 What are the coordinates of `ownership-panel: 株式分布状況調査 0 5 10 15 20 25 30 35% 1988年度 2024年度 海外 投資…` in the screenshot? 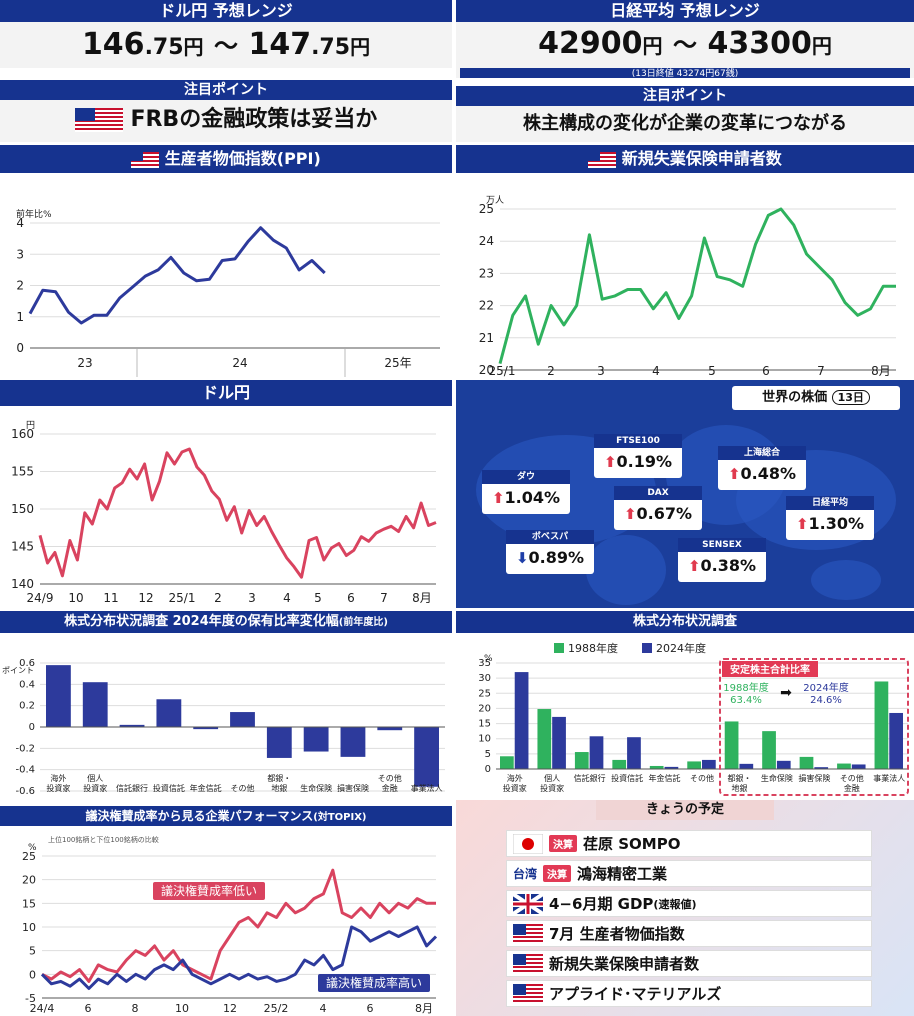 It's located at (685, 705).